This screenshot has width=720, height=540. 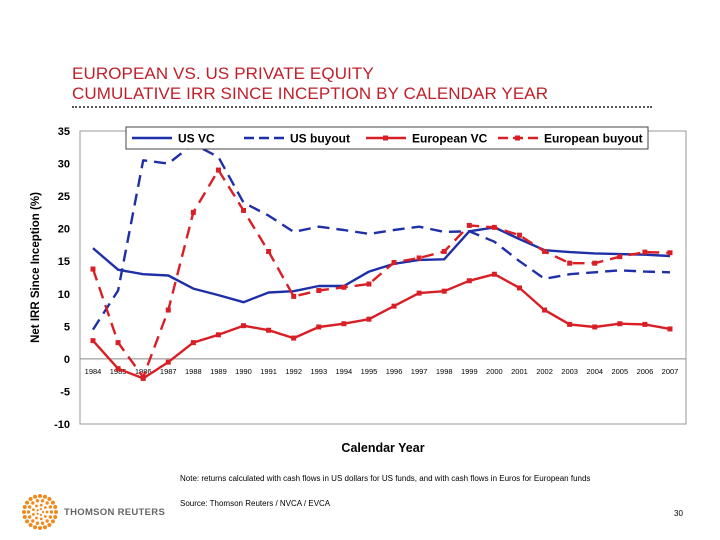 I want to click on x-tick-label: 1998, so click(x=444, y=371).